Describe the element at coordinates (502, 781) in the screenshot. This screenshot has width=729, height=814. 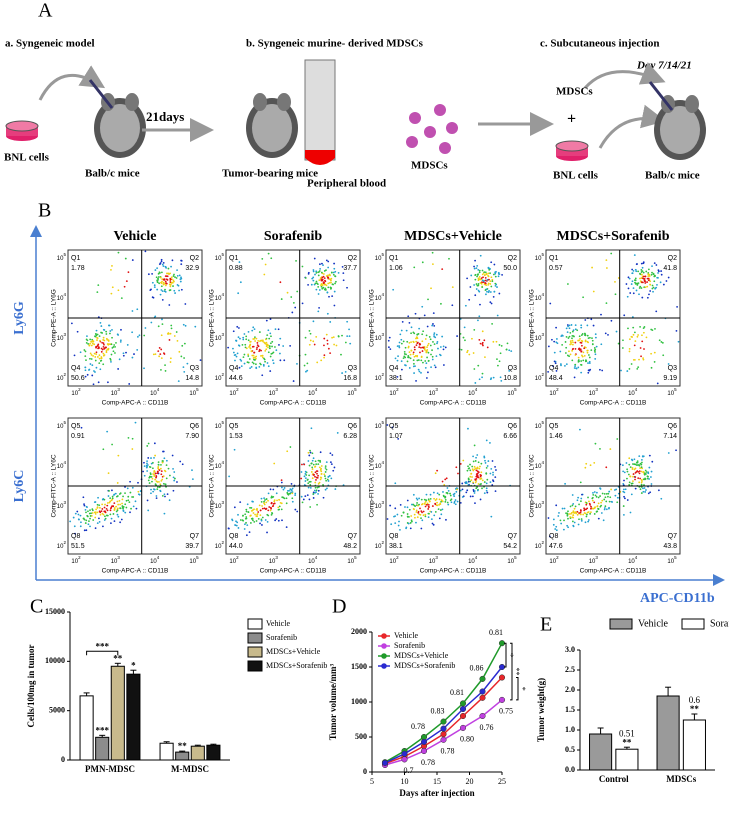
I see `x-tick-label: 25` at that location.